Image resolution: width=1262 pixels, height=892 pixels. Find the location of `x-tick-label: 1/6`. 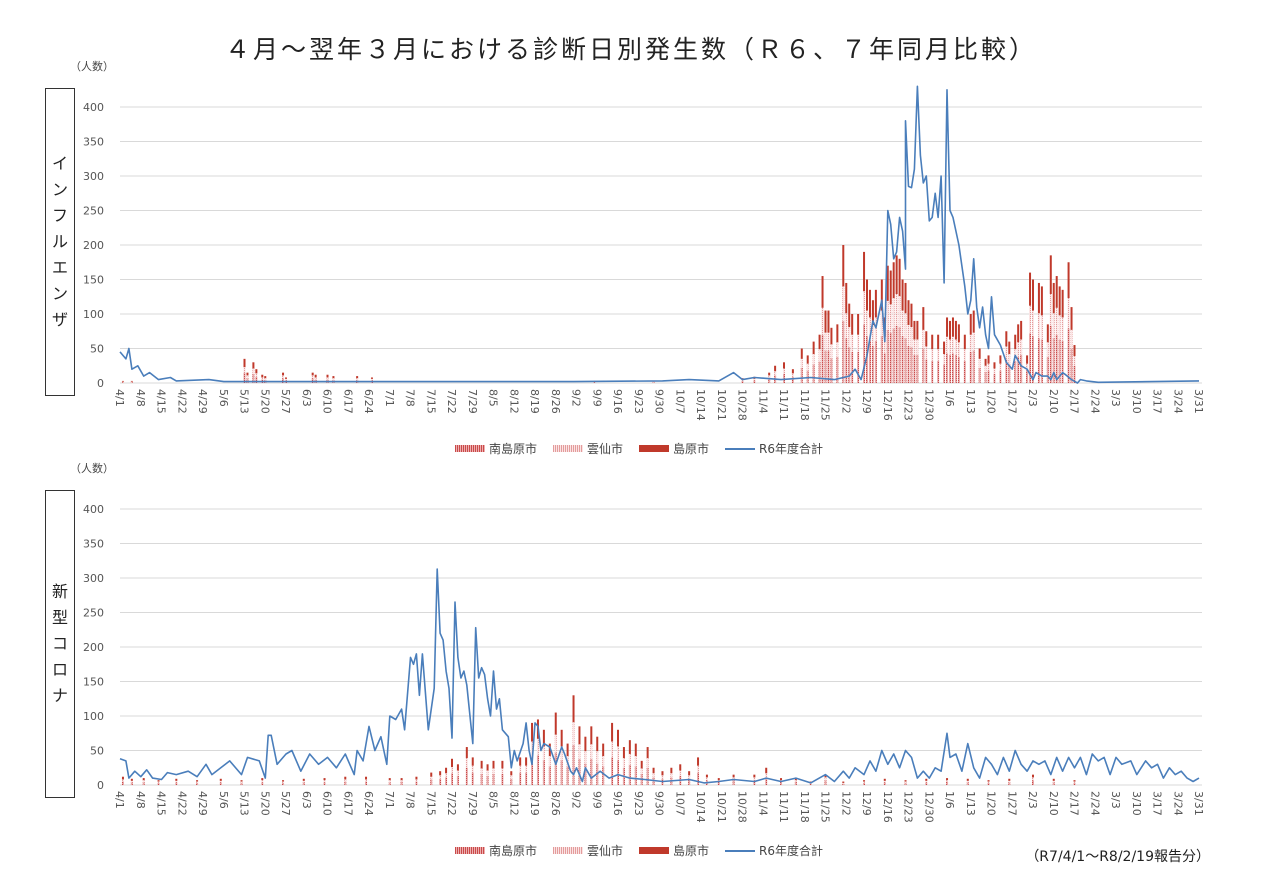

x-tick-label: 1/6 is located at coordinates (949, 398).